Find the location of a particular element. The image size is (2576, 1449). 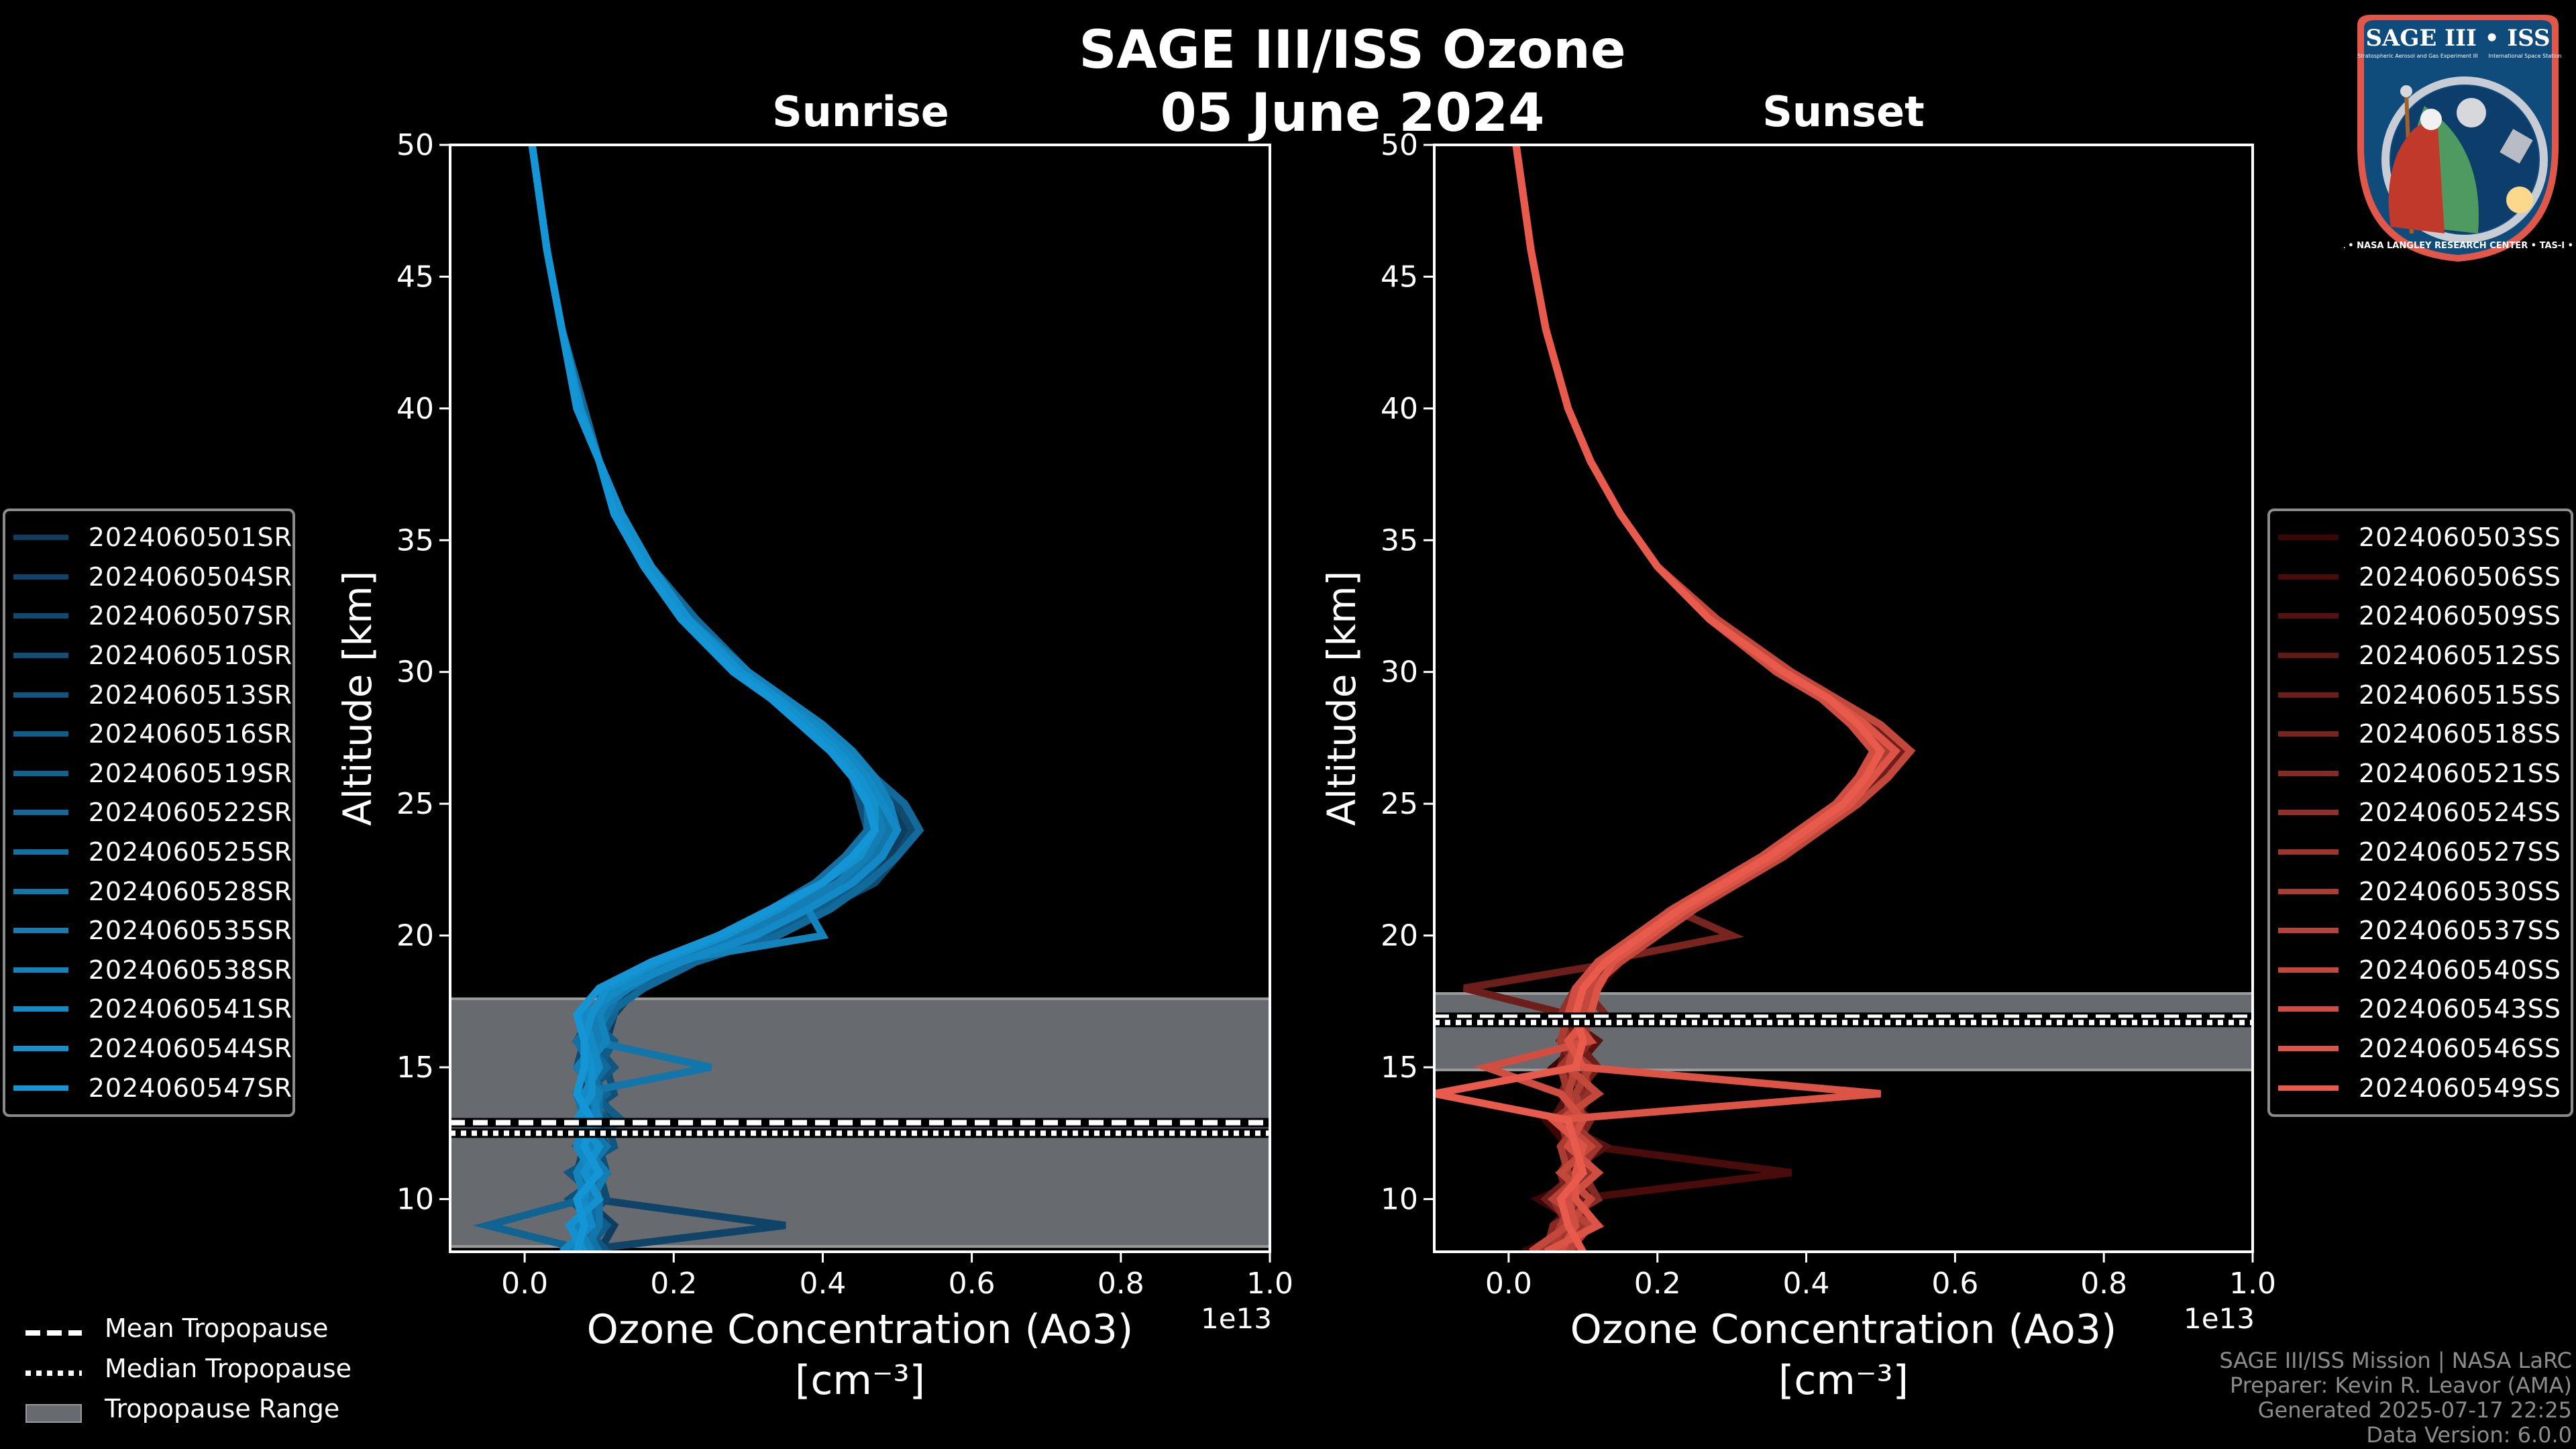

x-axis-unit: [cm⁻³] is located at coordinates (860, 1380).